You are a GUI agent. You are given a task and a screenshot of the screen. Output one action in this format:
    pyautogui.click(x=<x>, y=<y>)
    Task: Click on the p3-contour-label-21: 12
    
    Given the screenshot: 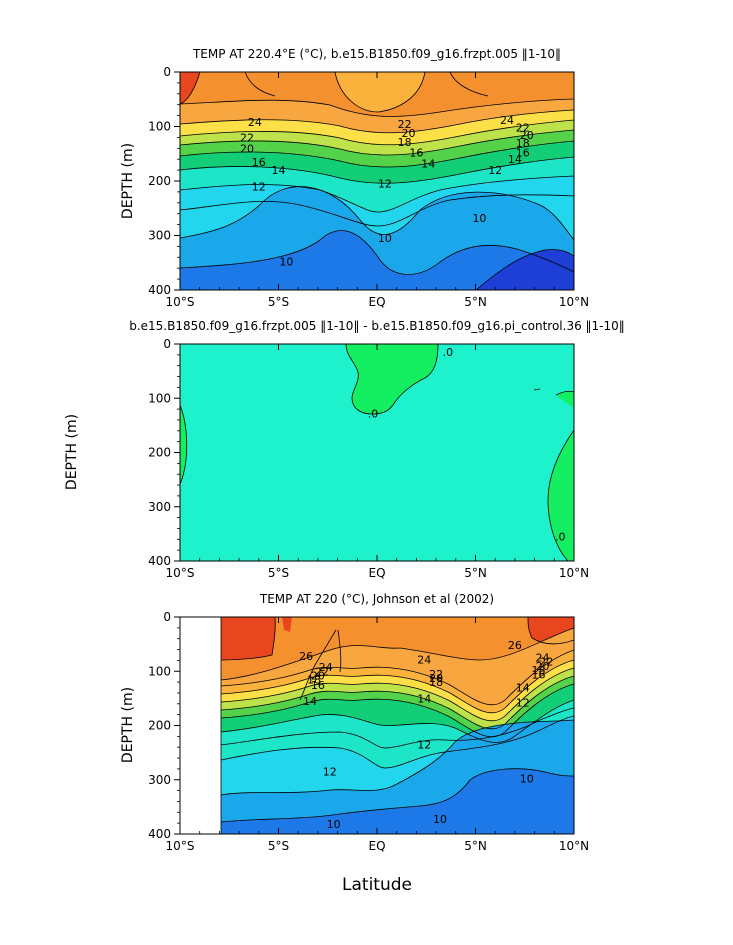 What is the action you would take?
    pyautogui.click(x=330, y=772)
    